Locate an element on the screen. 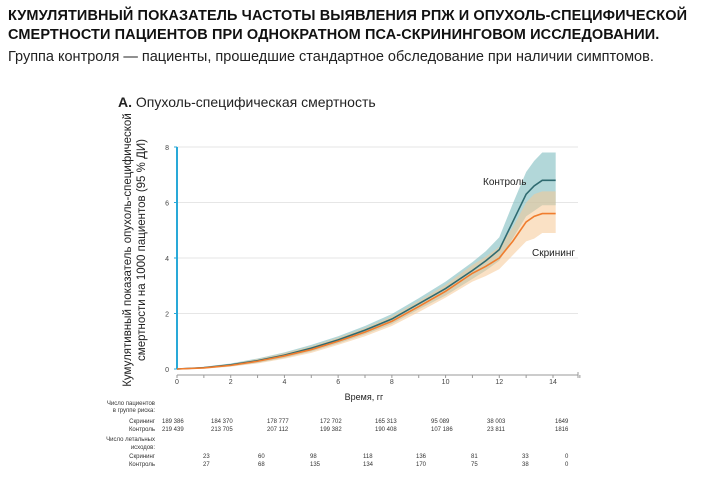 The height and width of the screenshot is (484, 711). x-tick-label: 6 is located at coordinates (338, 382).